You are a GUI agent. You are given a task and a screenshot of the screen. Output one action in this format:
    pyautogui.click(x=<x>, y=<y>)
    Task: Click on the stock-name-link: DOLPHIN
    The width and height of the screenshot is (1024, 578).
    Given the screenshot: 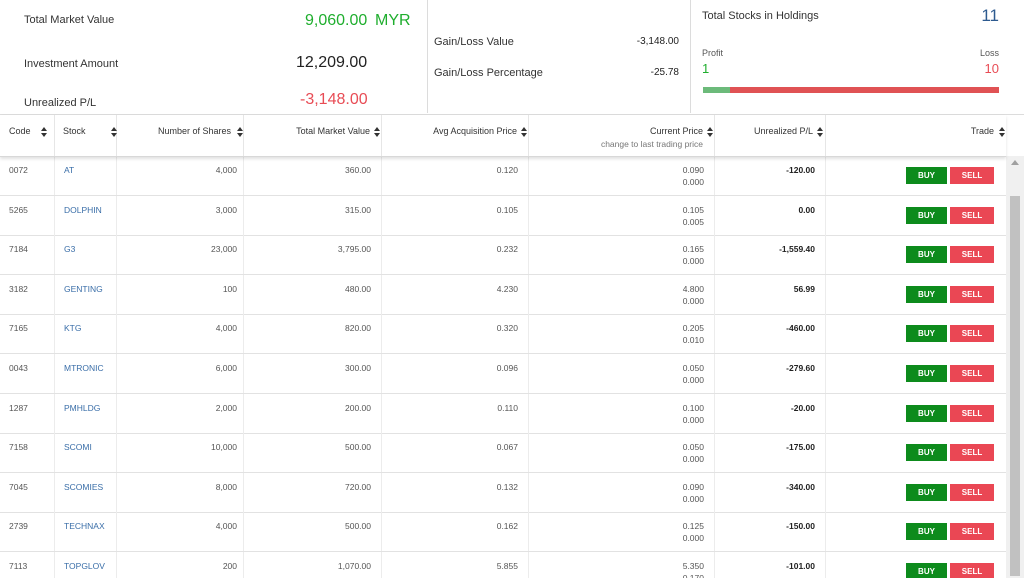 What is the action you would take?
    pyautogui.click(x=83, y=209)
    